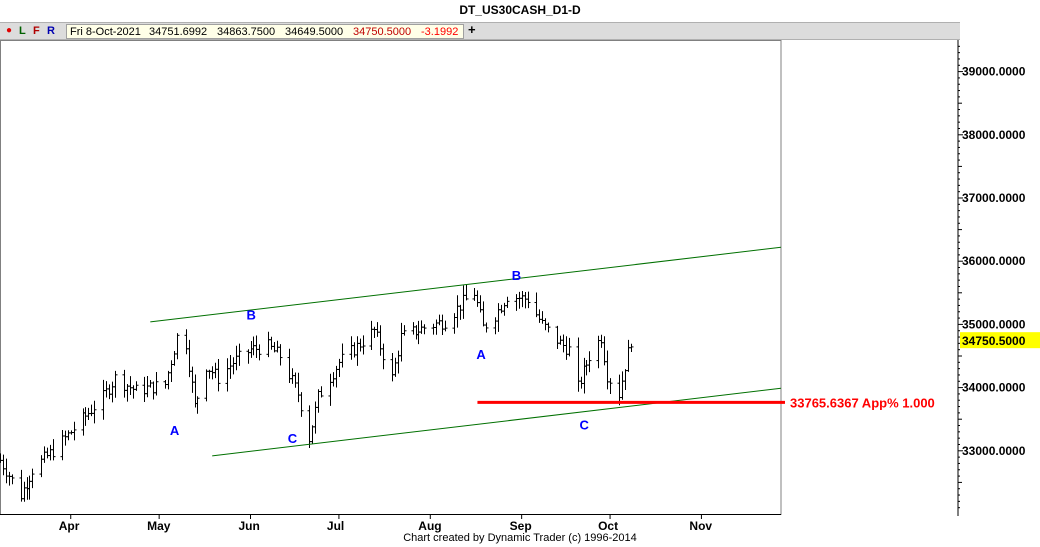 This screenshot has height=547, width=1040. I want to click on x-tick-label: Jun, so click(249, 526).